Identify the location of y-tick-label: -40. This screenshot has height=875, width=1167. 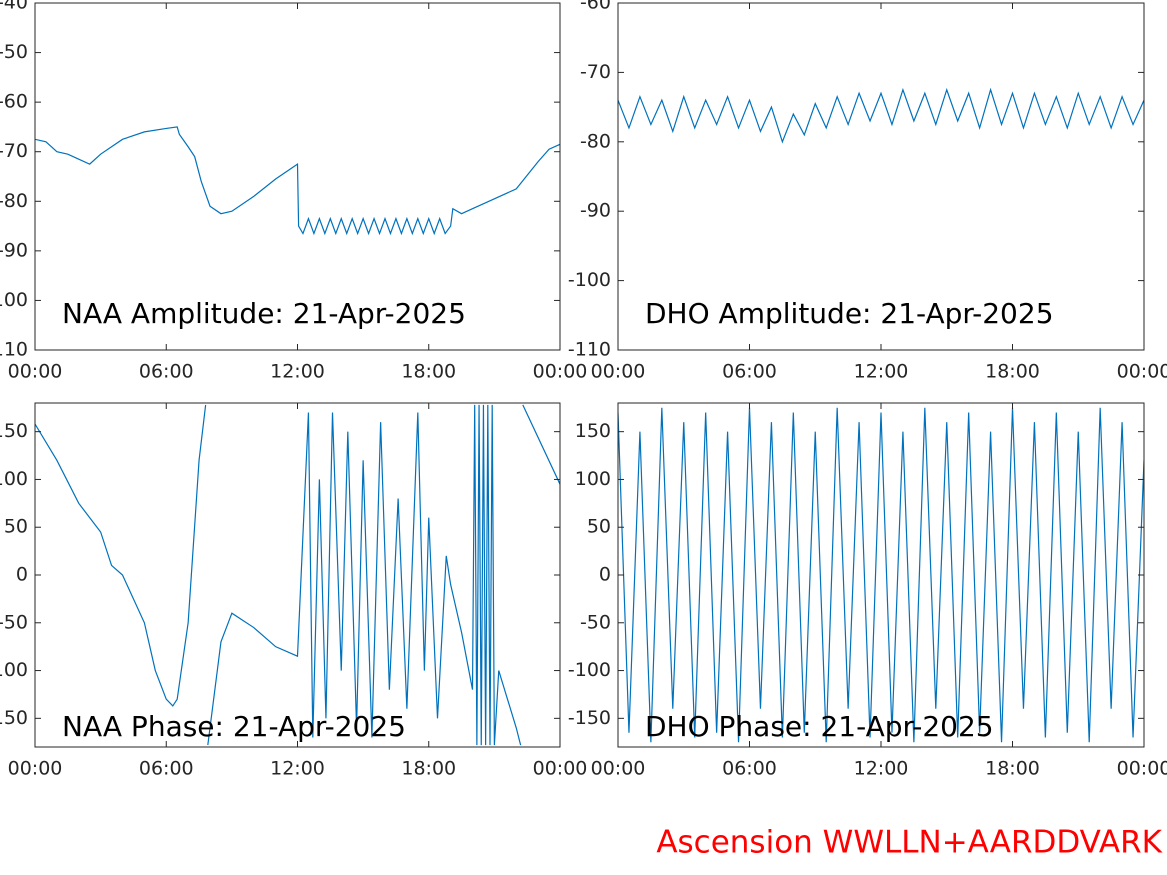
(14, 7).